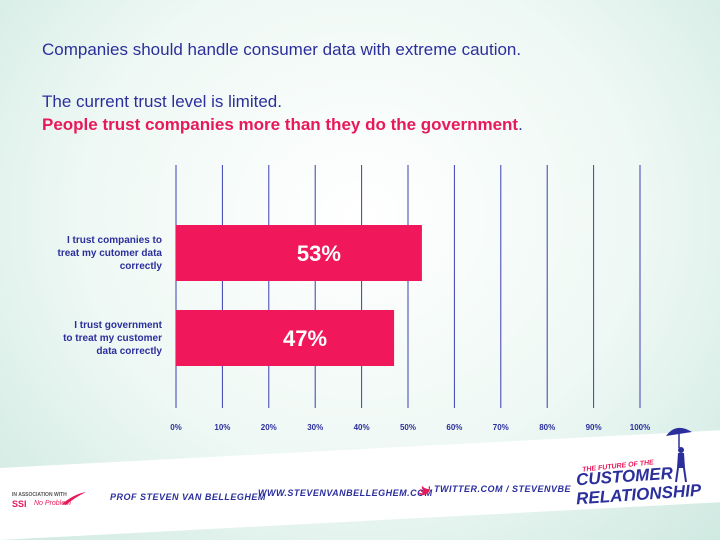  What do you see at coordinates (547, 427) in the screenshot?
I see `x-tick-label: 80%` at bounding box center [547, 427].